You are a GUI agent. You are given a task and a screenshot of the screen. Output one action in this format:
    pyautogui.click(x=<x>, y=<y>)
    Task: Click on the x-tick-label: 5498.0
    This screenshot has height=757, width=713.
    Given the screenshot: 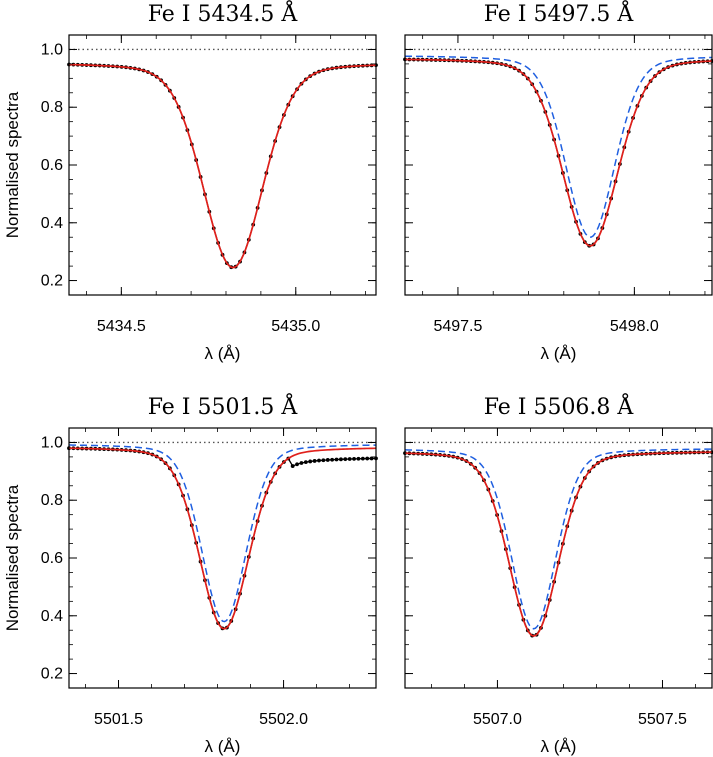 What is the action you would take?
    pyautogui.click(x=634, y=326)
    